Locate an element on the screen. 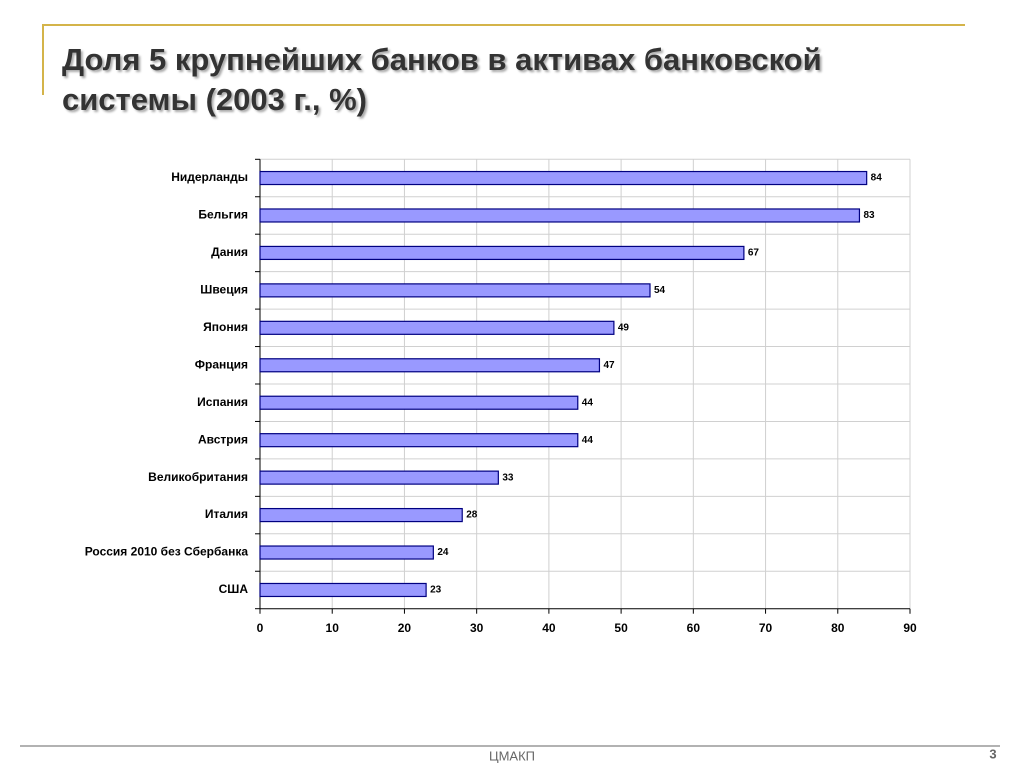  y-tick-label: Швеция is located at coordinates (224, 290).